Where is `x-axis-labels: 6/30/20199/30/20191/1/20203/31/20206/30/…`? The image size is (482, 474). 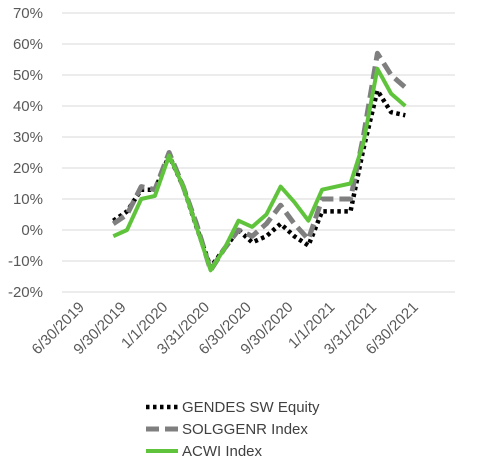
x-axis-labels: 6/30/20199/30/20191/1/20203/31/20206/30/… is located at coordinates (225, 328).